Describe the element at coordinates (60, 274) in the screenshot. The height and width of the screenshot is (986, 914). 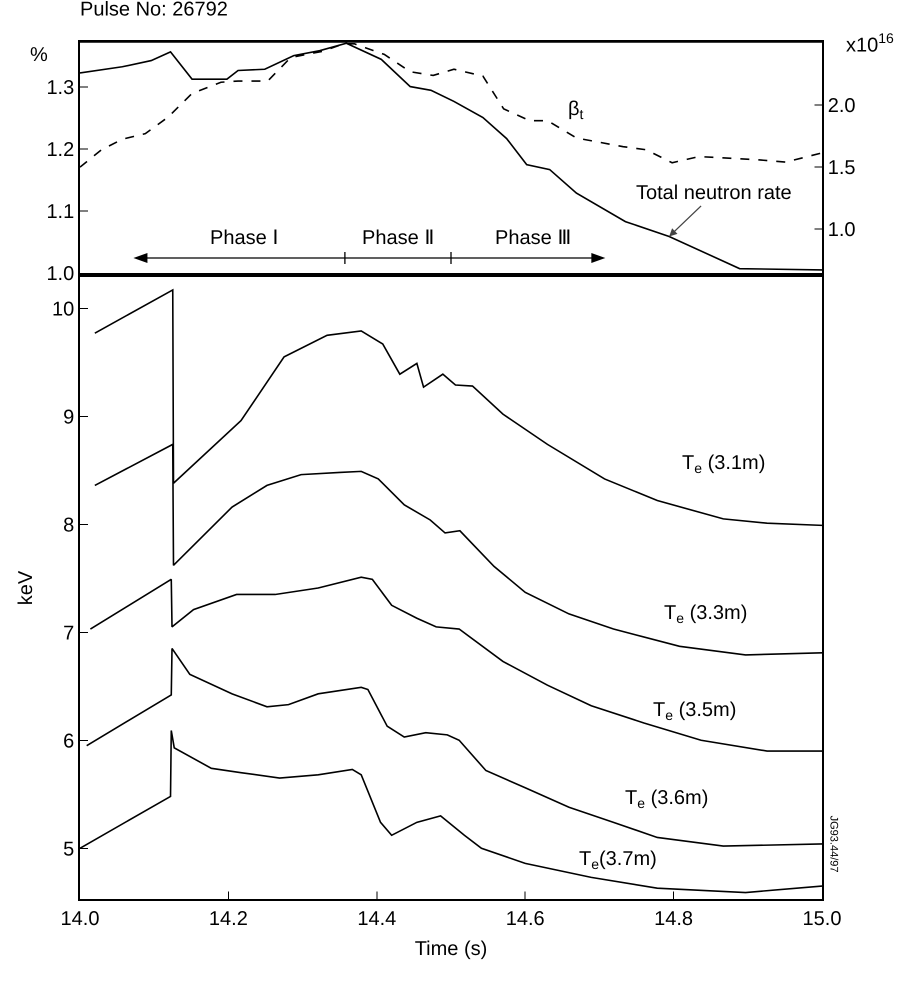
I see `y-tick-label: 1.0` at that location.